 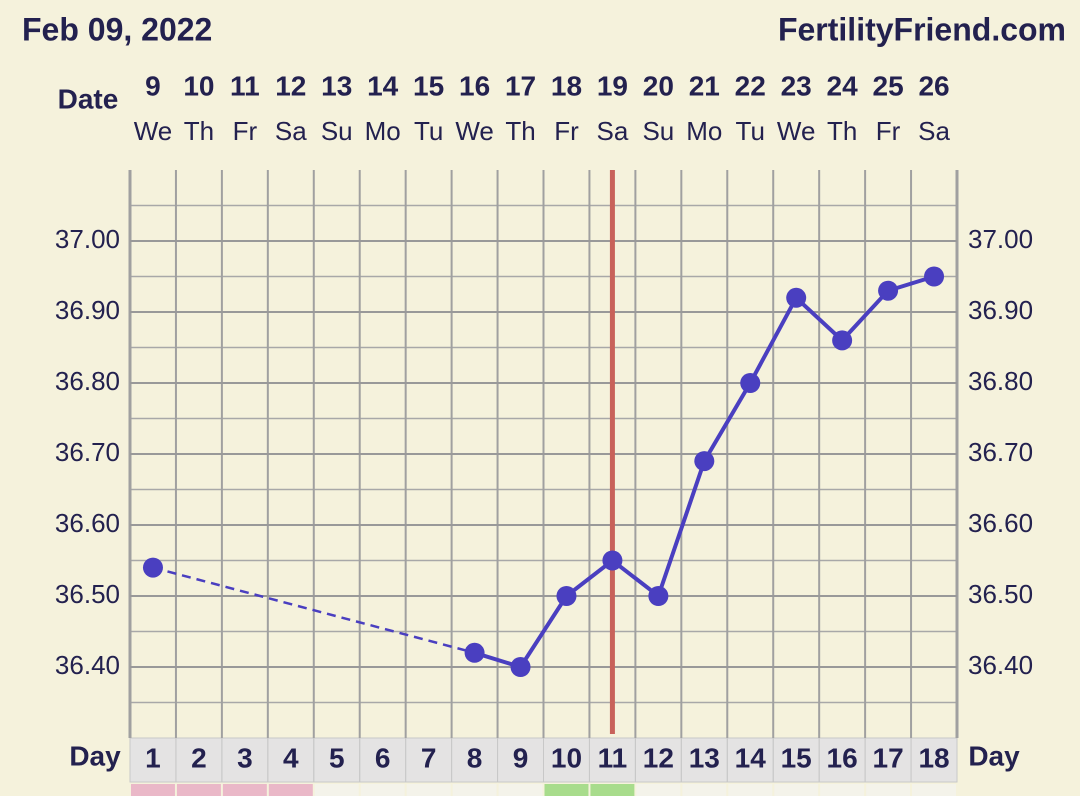 What do you see at coordinates (843, 85) in the screenshot?
I see `date-number: 24` at bounding box center [843, 85].